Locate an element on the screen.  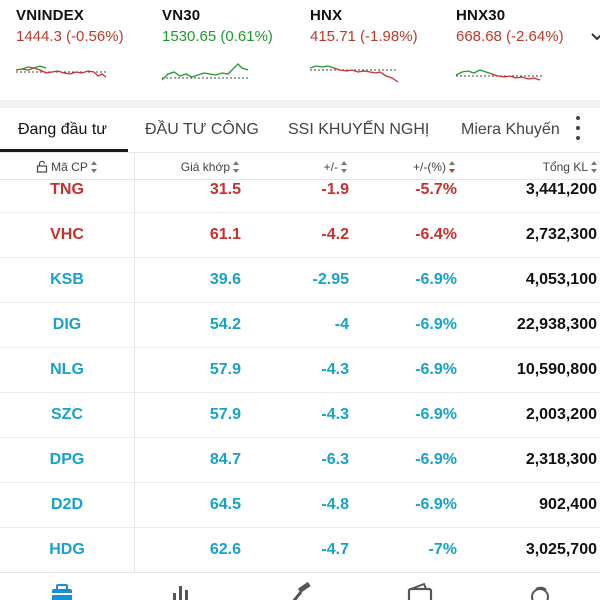
column-divider is located at coordinates (134, 362).